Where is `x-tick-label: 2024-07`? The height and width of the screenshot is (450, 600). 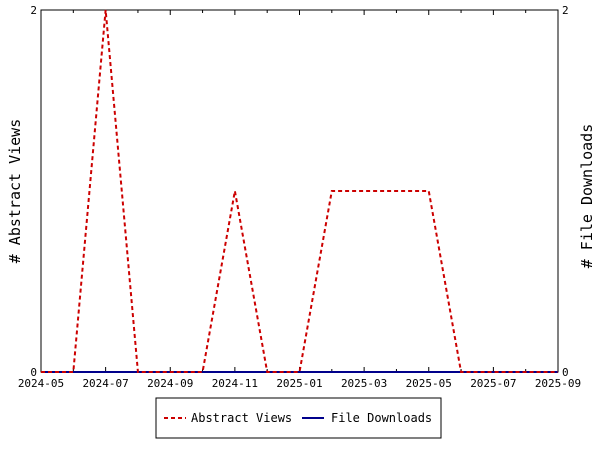
x-tick-label: 2024-07 is located at coordinates (105, 383).